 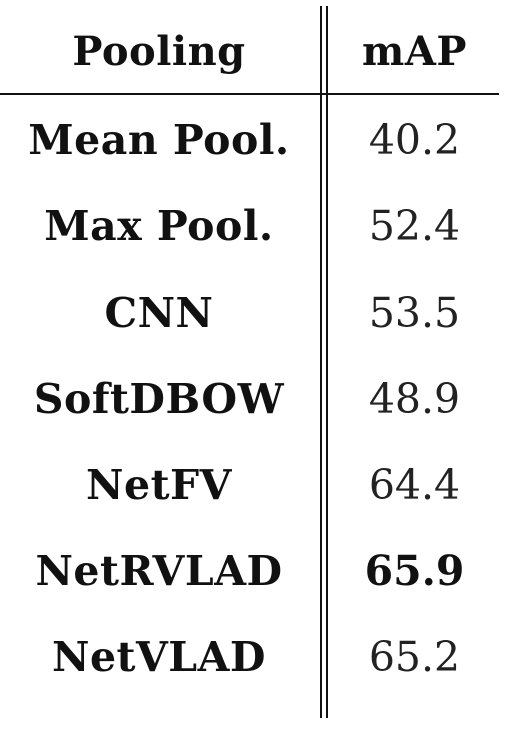 What do you see at coordinates (414, 657) in the screenshot?
I see `row-map: 65.2` at bounding box center [414, 657].